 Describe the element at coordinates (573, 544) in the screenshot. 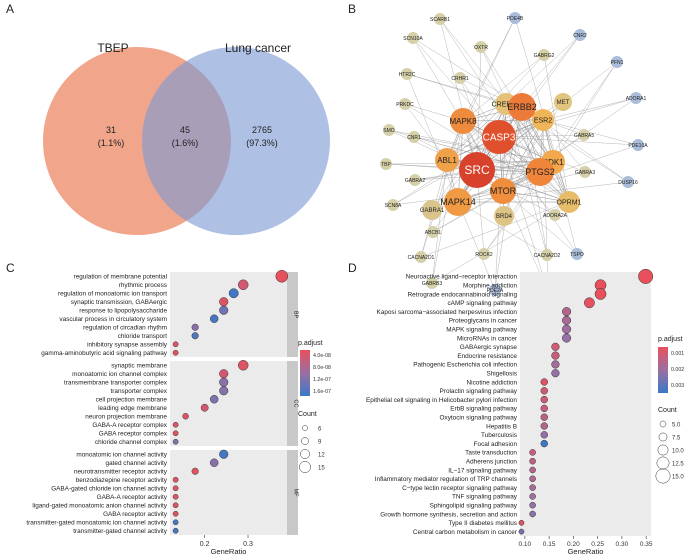

I see `d-x-tick-label: 0.20` at that location.